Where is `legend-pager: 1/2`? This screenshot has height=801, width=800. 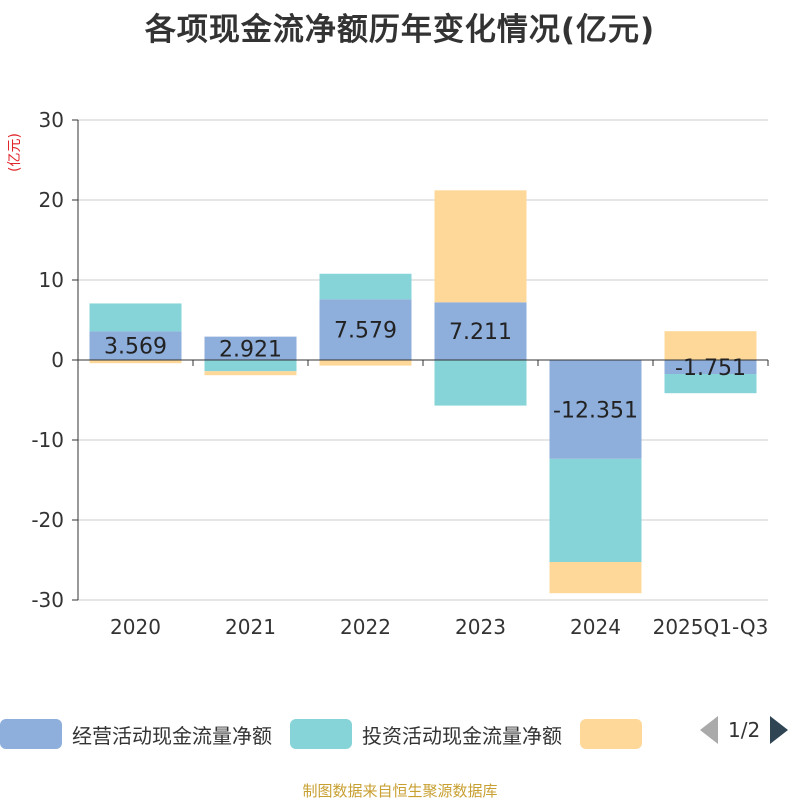 legend-pager: 1/2 is located at coordinates (744, 730).